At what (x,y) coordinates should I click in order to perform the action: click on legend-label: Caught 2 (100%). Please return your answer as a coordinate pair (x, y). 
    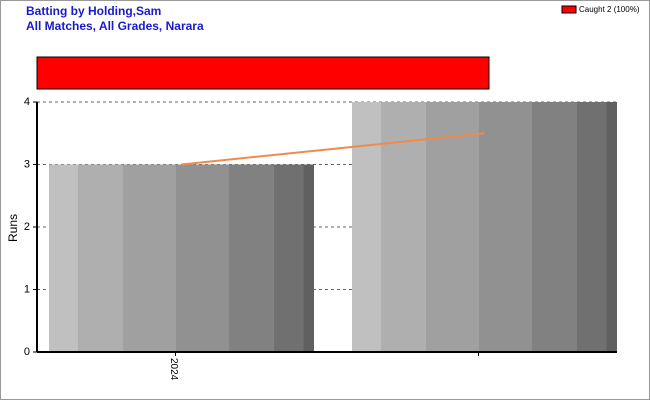
    Looking at the image, I should click on (609, 9).